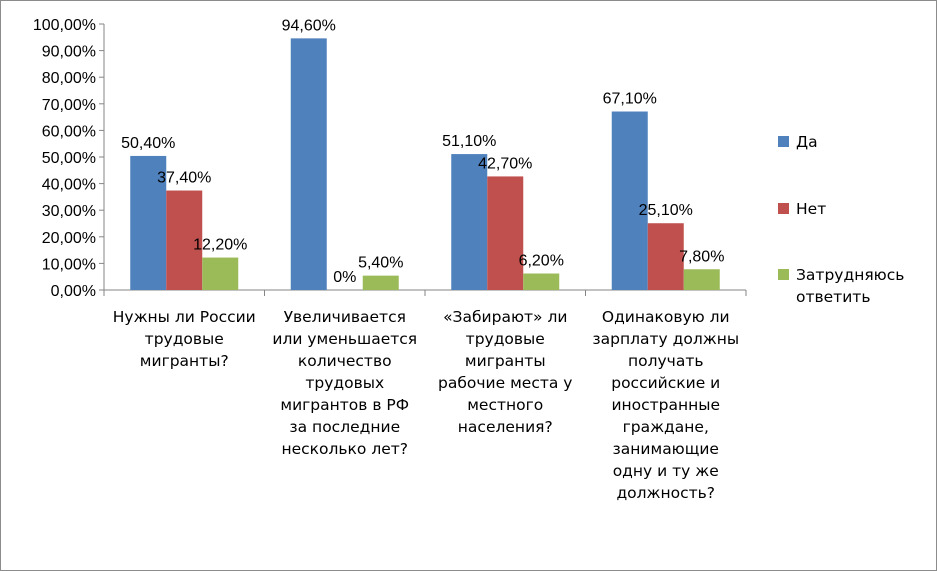 Image resolution: width=937 pixels, height=571 pixels. What do you see at coordinates (73, 291) in the screenshot?
I see `y-tick-label: 0,00%` at bounding box center [73, 291].